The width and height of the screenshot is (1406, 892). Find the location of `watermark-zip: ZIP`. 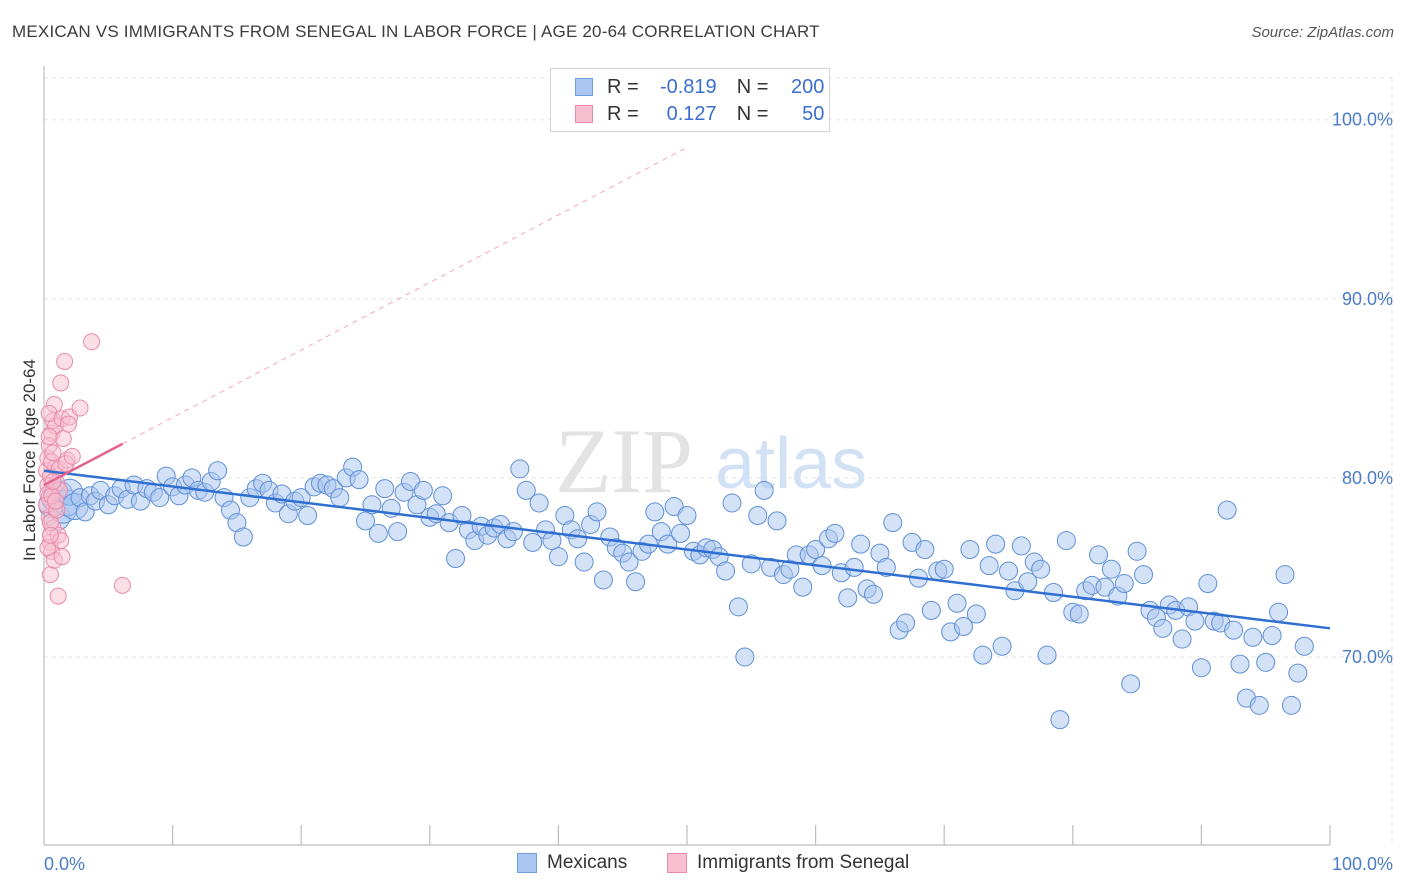

watermark-zip: ZIP is located at coordinates (624, 461).